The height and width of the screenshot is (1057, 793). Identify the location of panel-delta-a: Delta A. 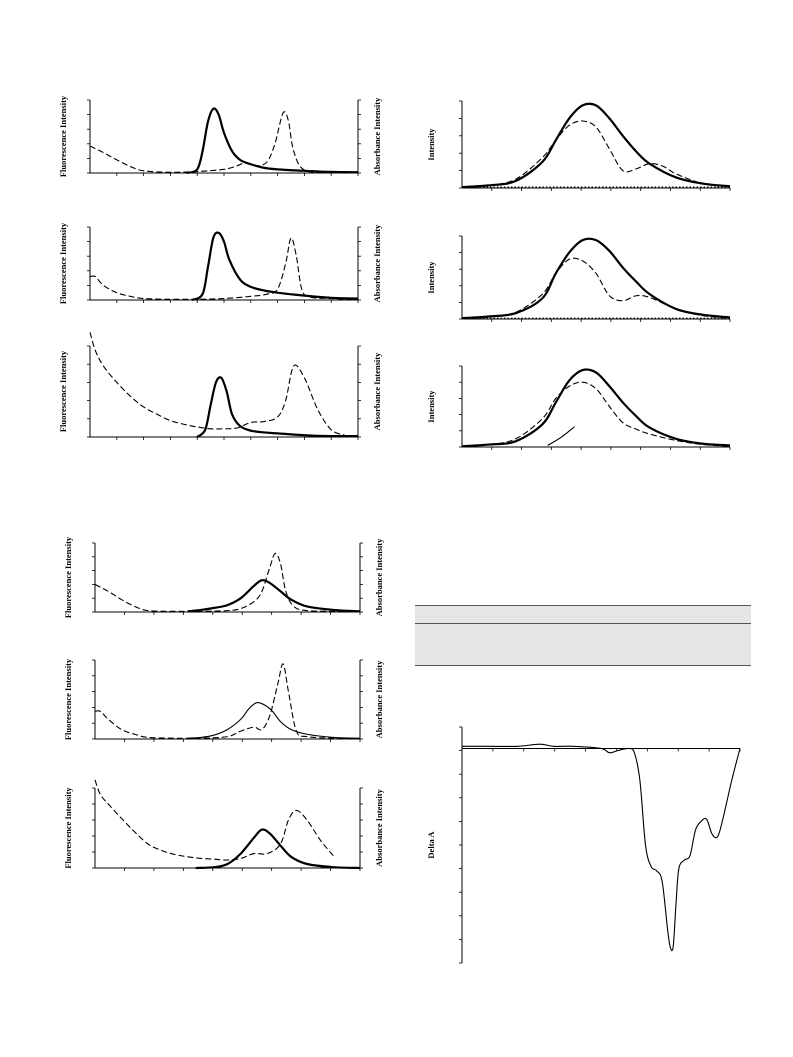
(585, 845).